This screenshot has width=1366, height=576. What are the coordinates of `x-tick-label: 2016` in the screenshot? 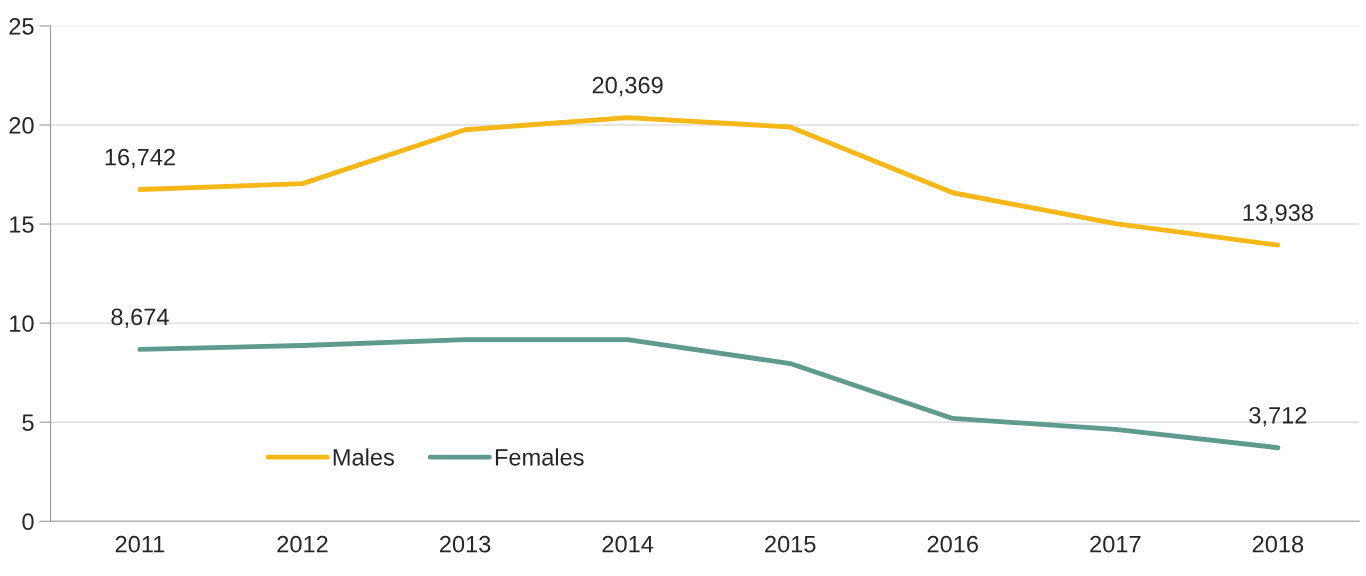 It's located at (952, 544).